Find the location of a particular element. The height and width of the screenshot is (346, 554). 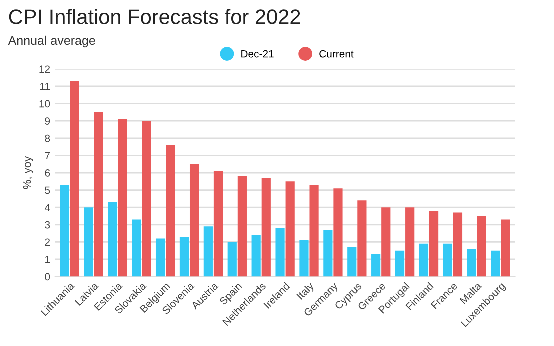

y-tick-label: 10 is located at coordinates (45, 104).